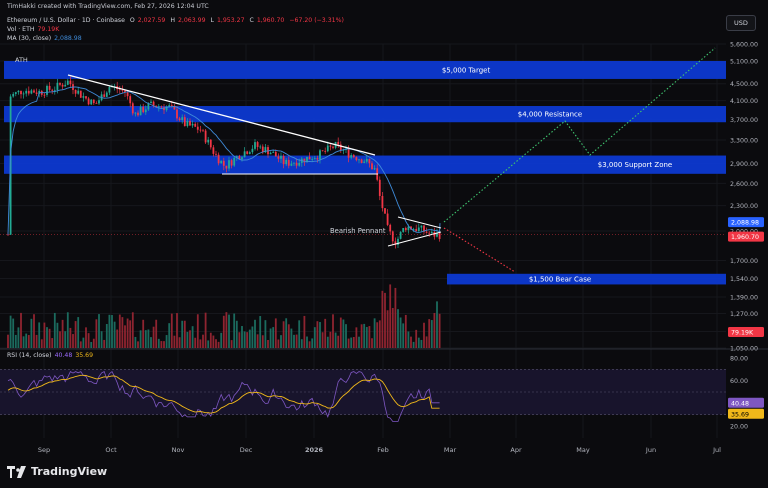 The image size is (768, 488). What do you see at coordinates (741, 23) in the screenshot?
I see `currency-button: USD` at bounding box center [741, 23].